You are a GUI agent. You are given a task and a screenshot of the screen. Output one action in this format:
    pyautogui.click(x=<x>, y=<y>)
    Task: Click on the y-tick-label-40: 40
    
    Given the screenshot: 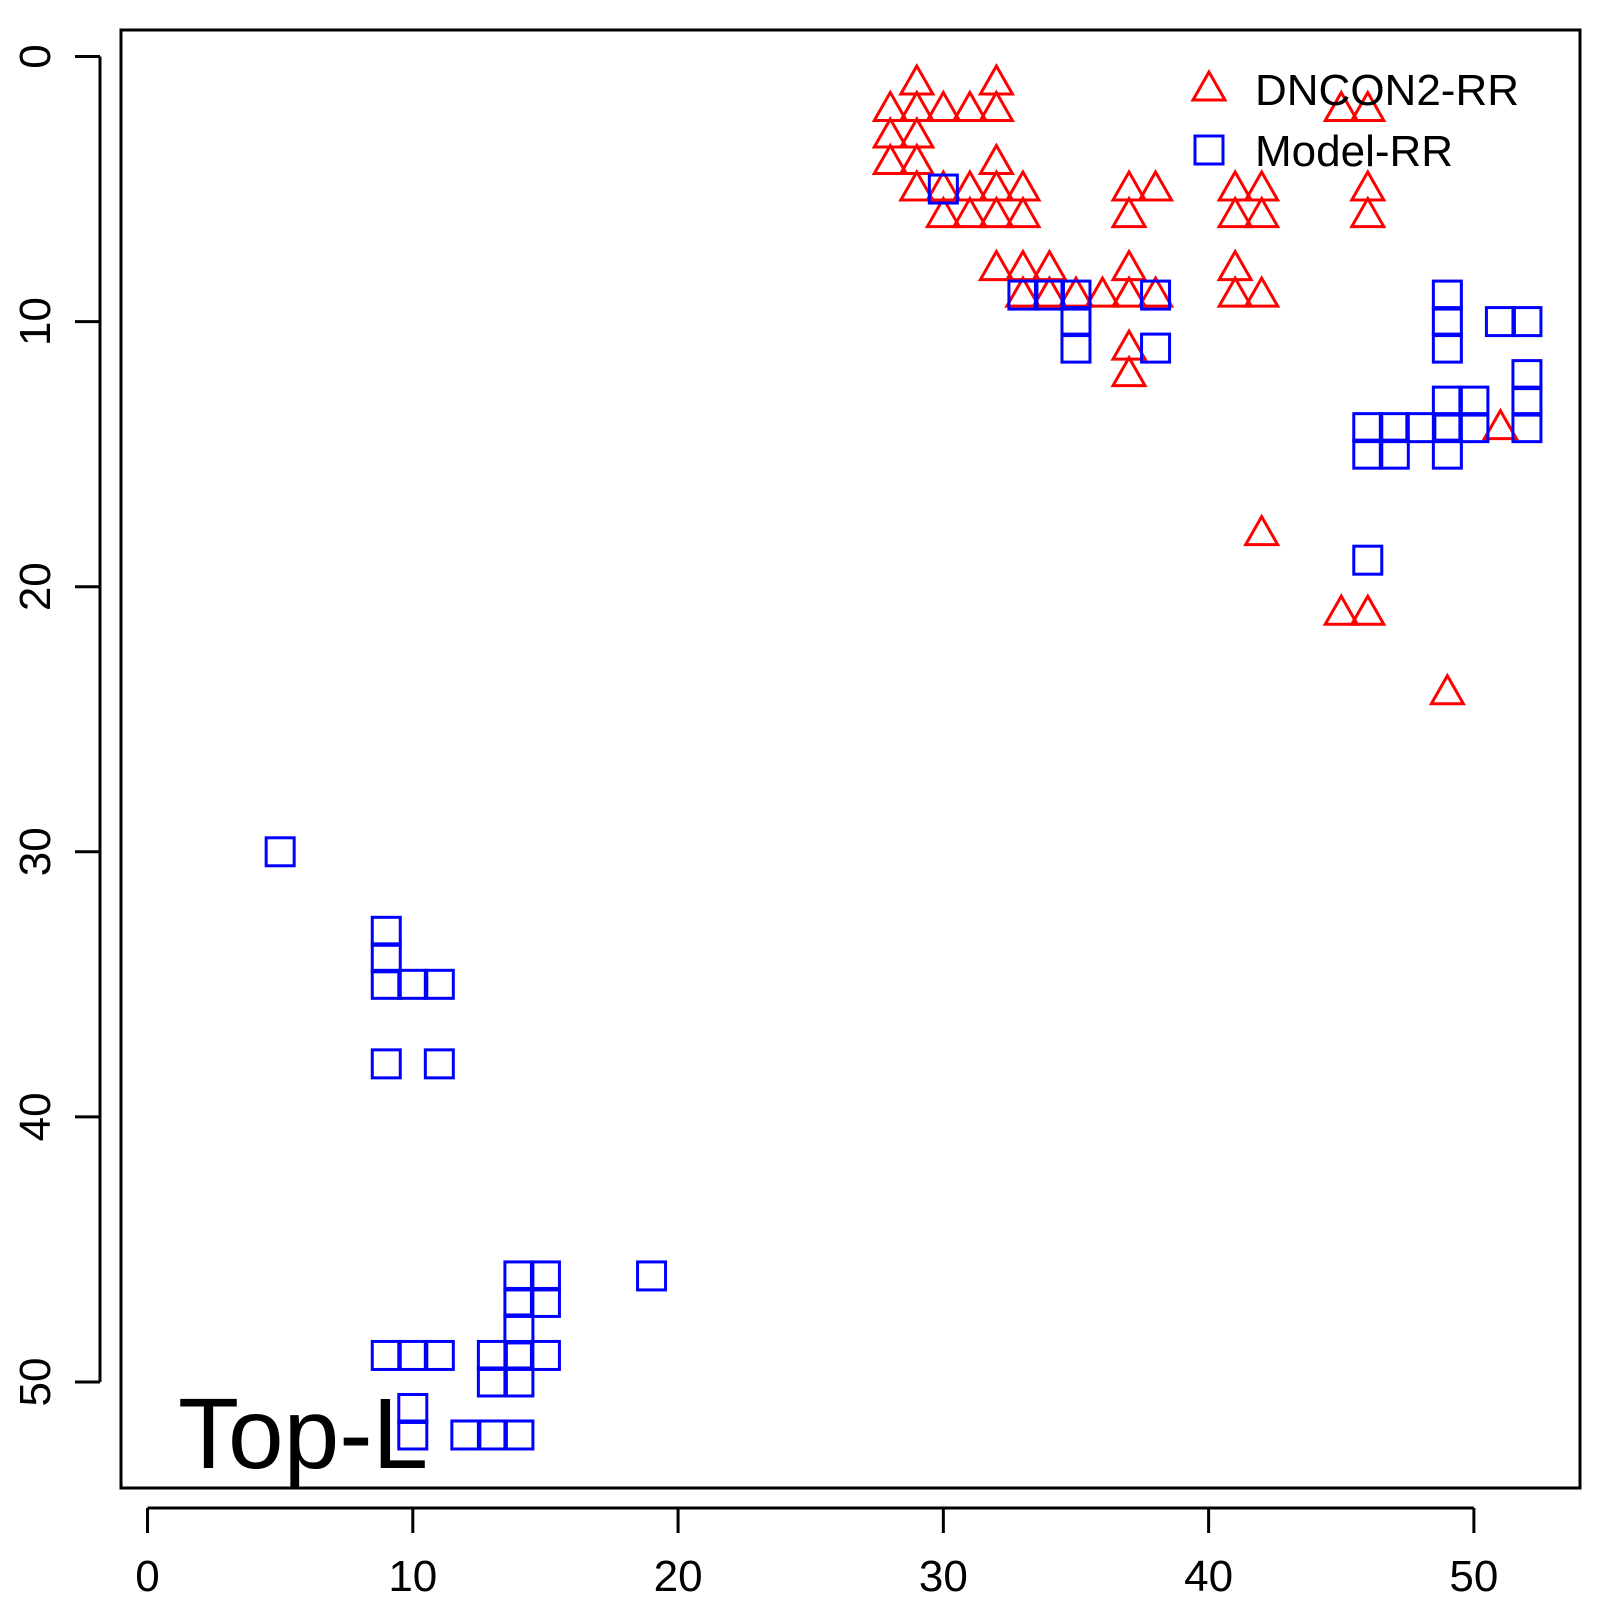 What is the action you would take?
    pyautogui.click(x=35, y=1116)
    